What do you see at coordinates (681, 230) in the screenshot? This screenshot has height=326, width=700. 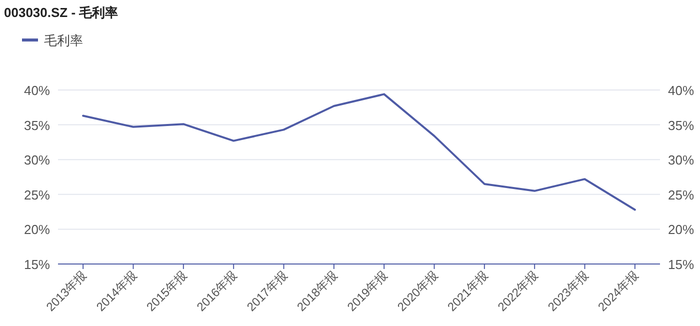 I see `y2-tick-label: 20%` at bounding box center [681, 230].